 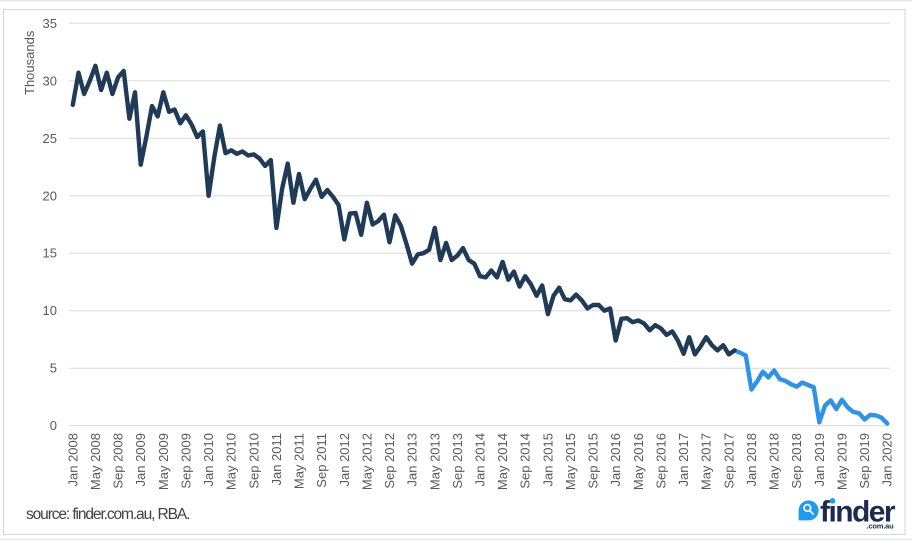 What do you see at coordinates (412, 460) in the screenshot?
I see `svg-text: Jan 2013` at bounding box center [412, 460].